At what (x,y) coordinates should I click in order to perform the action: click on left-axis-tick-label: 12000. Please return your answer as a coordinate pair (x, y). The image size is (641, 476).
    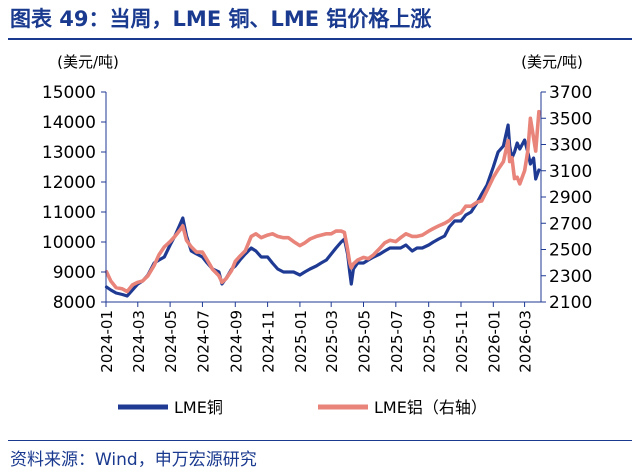
    Looking at the image, I should click on (69, 183).